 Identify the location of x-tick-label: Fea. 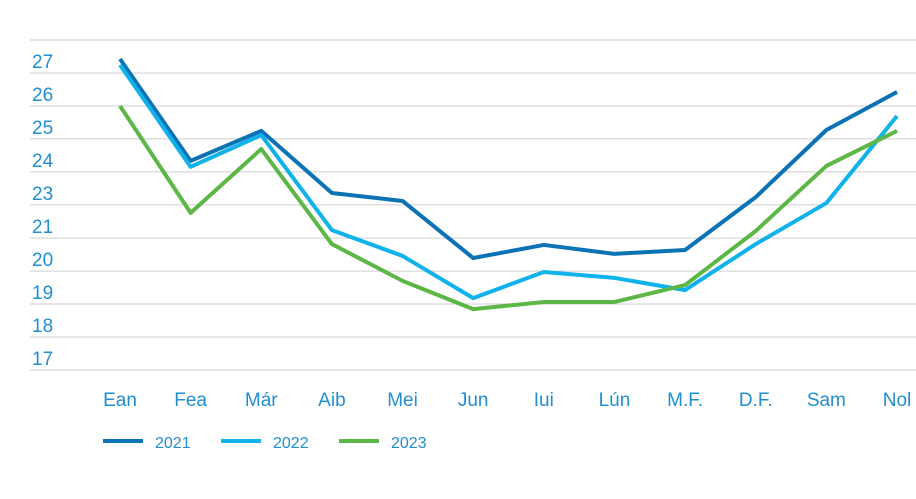
(190, 400).